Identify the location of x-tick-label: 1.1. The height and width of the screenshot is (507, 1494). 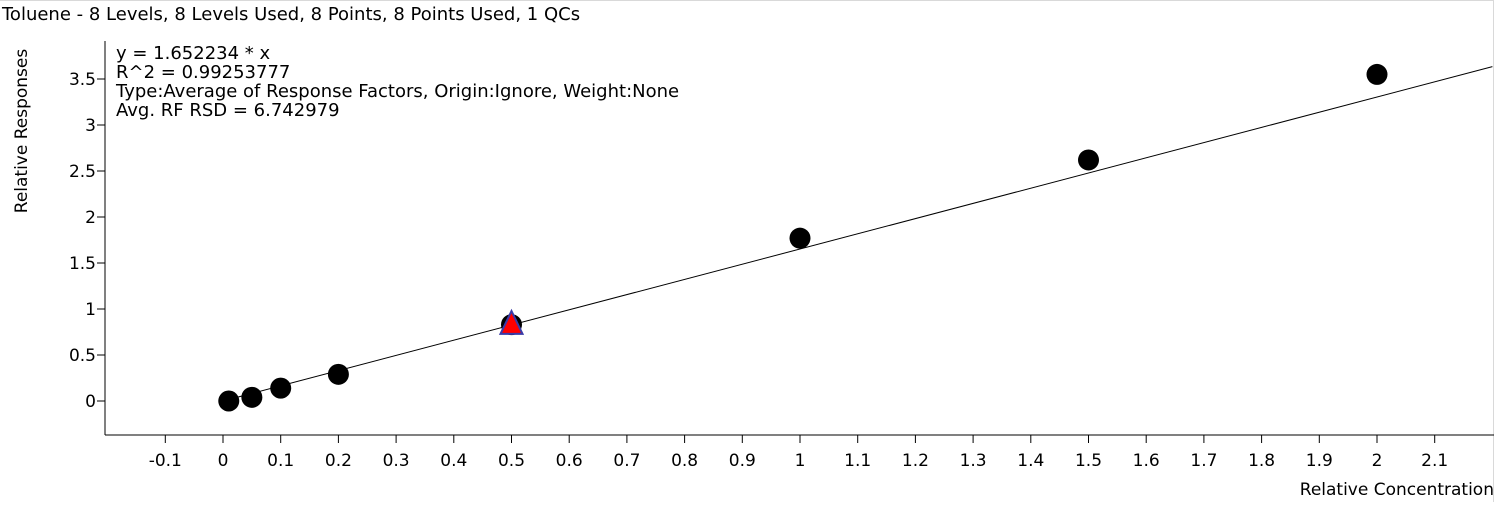
(857, 461).